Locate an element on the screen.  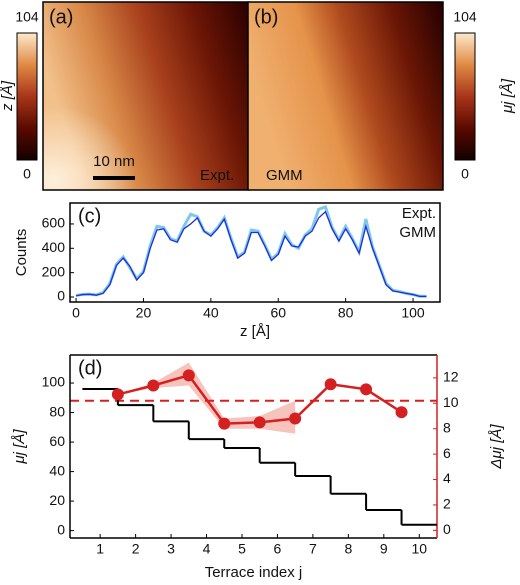
x-tick-label: 3 is located at coordinates (171, 549).